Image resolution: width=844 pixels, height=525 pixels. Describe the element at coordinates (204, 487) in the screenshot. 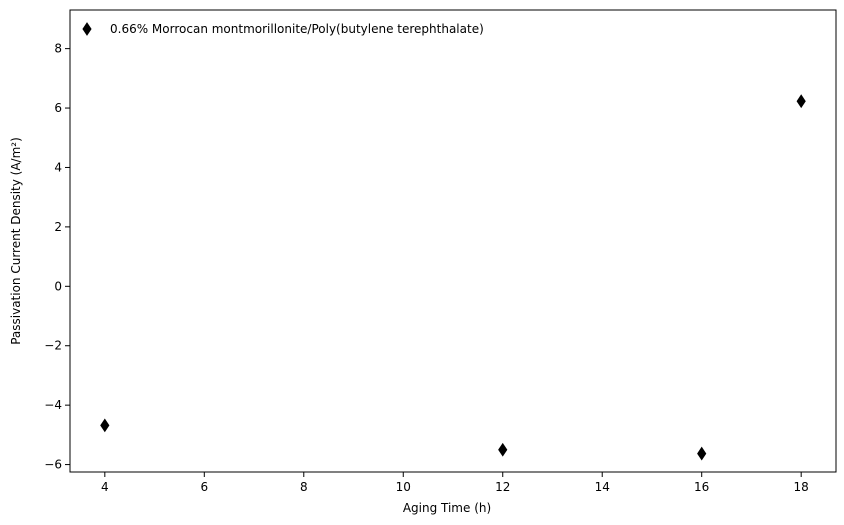

I see `x-tick-label: 6` at that location.